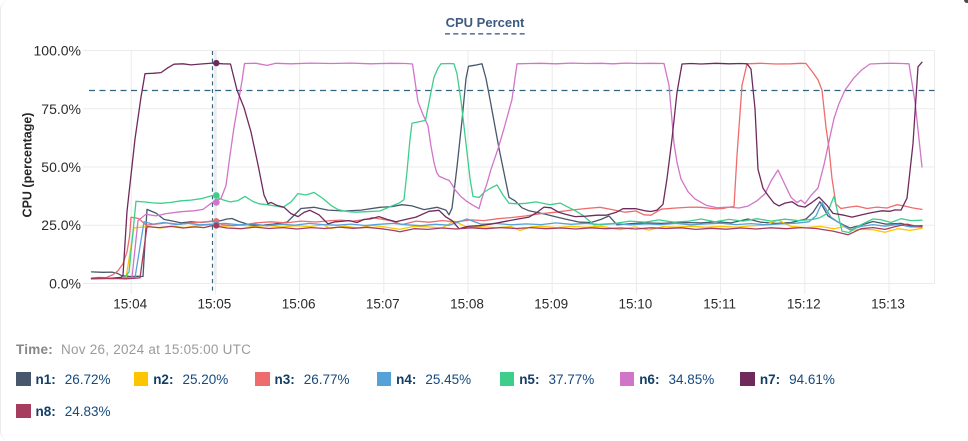 This screenshot has height=441, width=968. What do you see at coordinates (804, 304) in the screenshot?
I see `svg-text: 15:12` at bounding box center [804, 304].